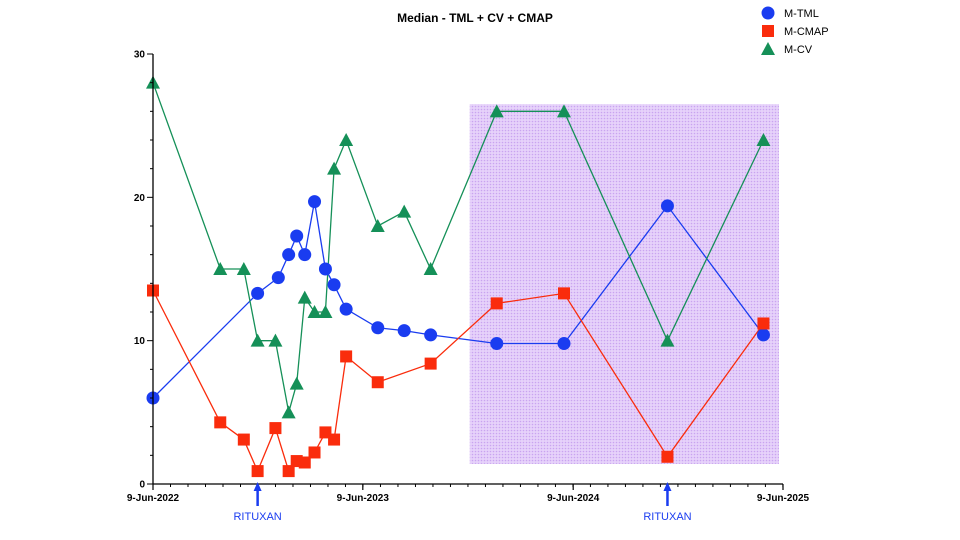 This screenshot has height=540, width=960. I want to click on legend-marker-m-tml, so click(768, 13).